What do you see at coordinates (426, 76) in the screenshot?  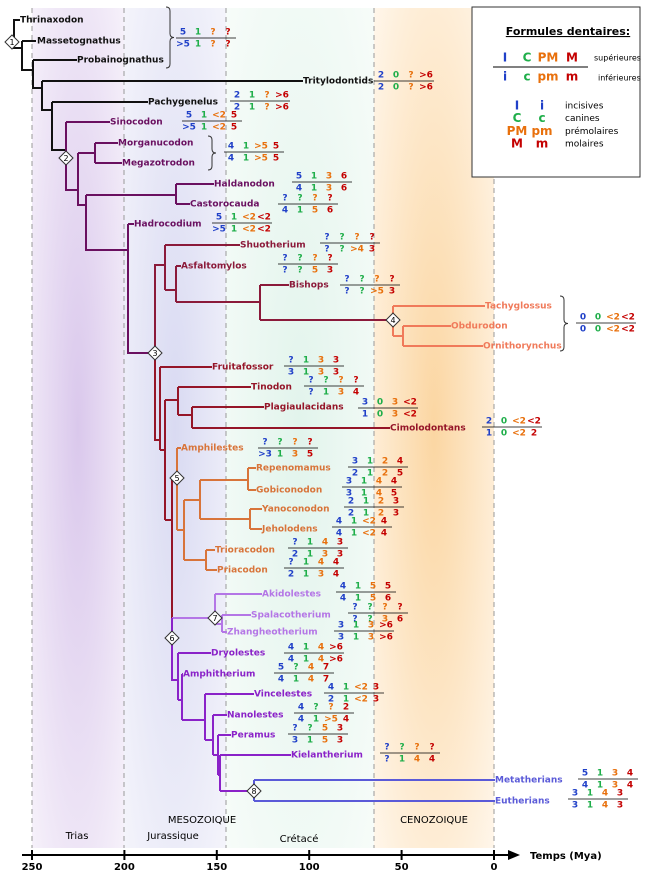 I see `formula-upper: >6` at bounding box center [426, 76].